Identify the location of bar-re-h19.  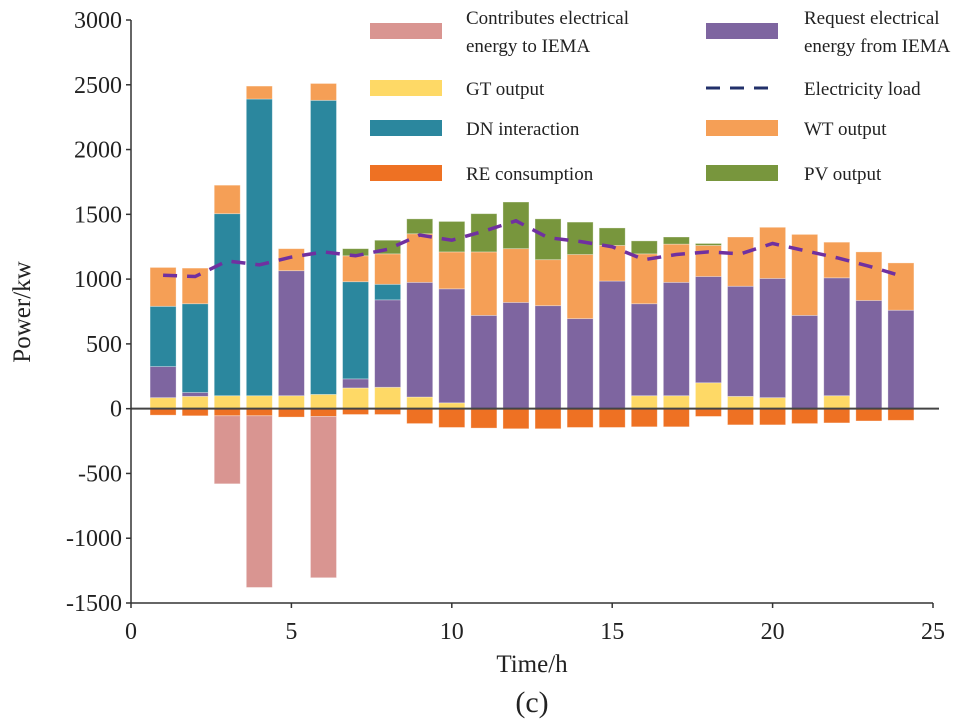
(740, 417).